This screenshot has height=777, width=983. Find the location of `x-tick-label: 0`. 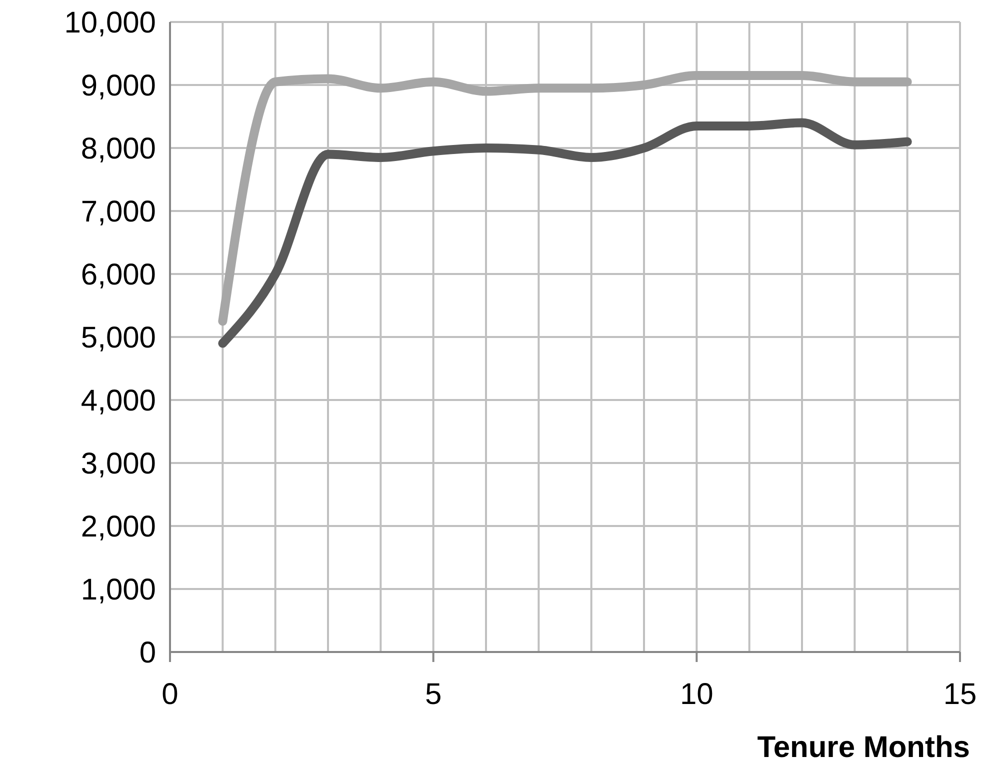

x-tick-label: 0 is located at coordinates (170, 694).